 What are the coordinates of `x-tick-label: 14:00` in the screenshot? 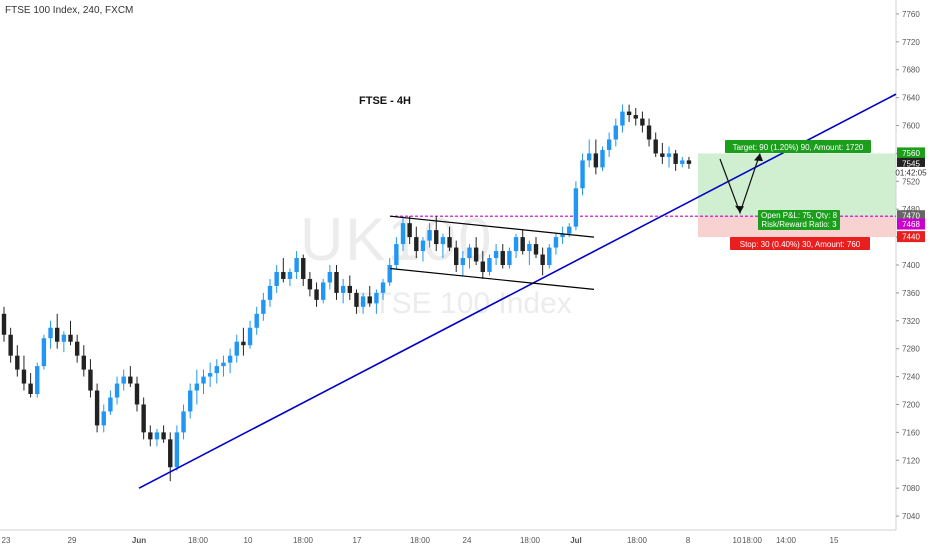 It's located at (786, 540).